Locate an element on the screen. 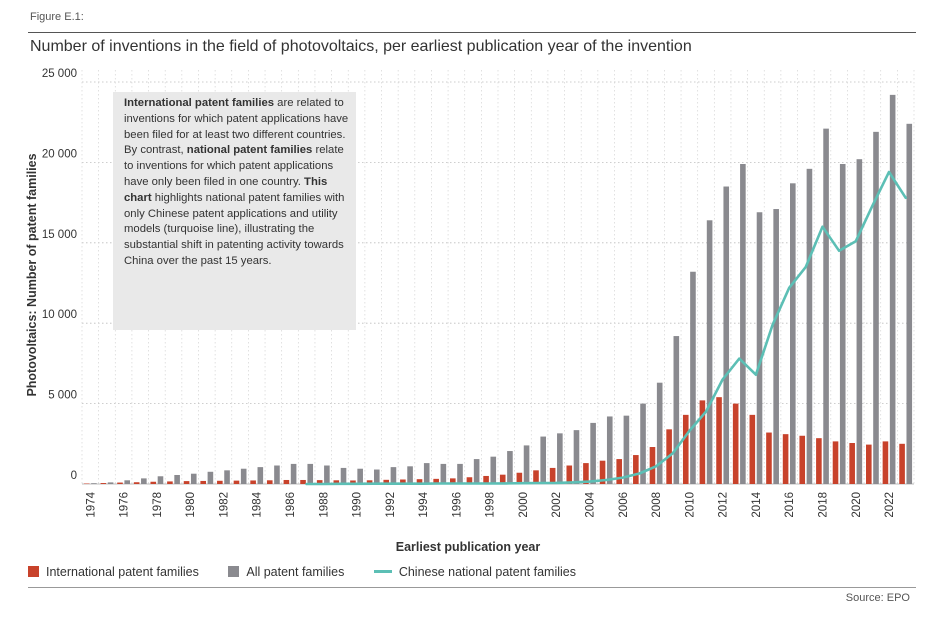 The image size is (930, 620). info-term-international: International patent families is located at coordinates (199, 103).